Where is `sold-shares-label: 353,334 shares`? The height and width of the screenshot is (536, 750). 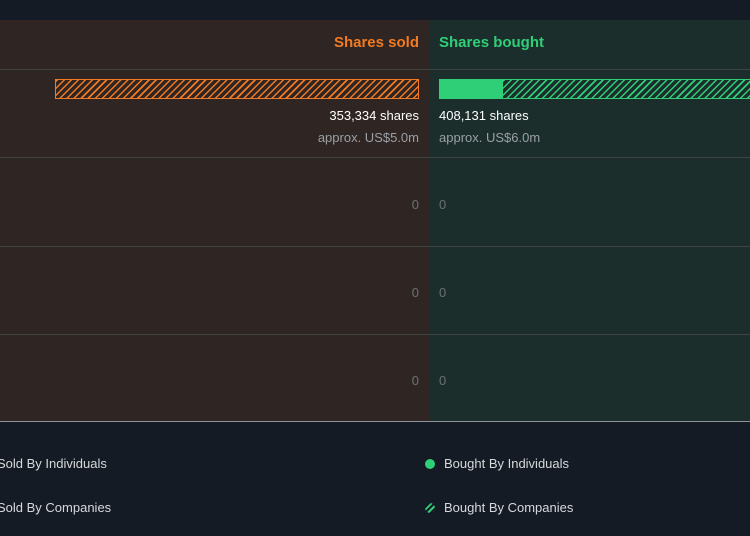
sold-shares-label: 353,334 shares is located at coordinates (374, 115).